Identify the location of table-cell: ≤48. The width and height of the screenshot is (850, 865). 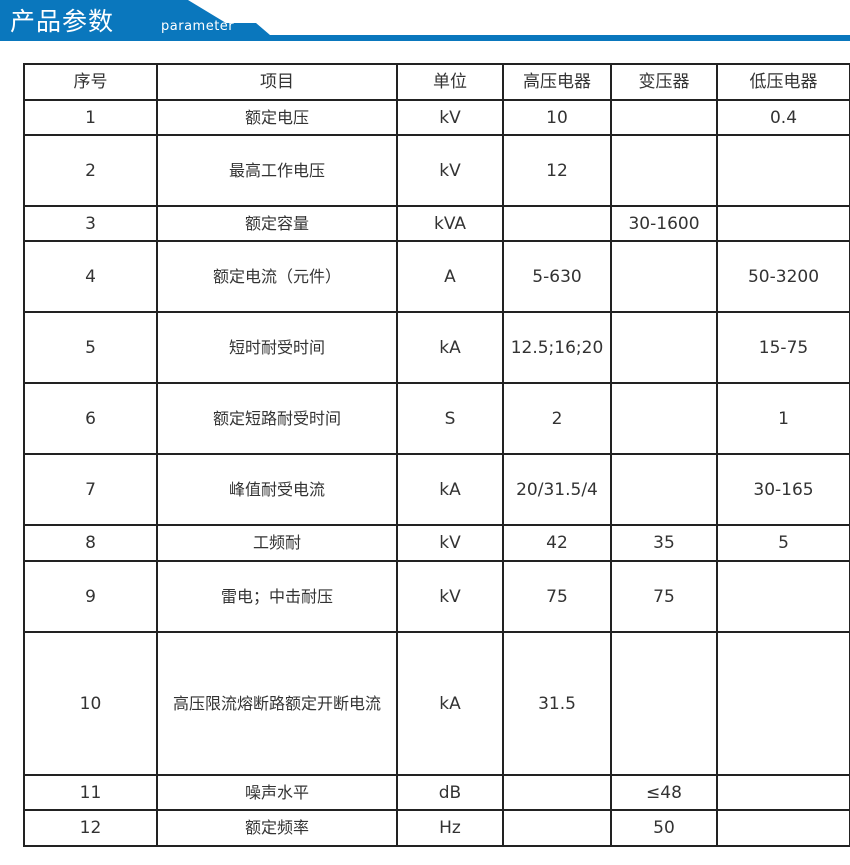
(664, 792).